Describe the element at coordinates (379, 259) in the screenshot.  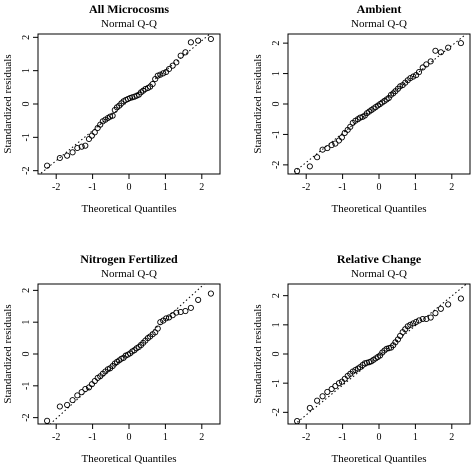
I see `panel-title: Relative Change` at that location.